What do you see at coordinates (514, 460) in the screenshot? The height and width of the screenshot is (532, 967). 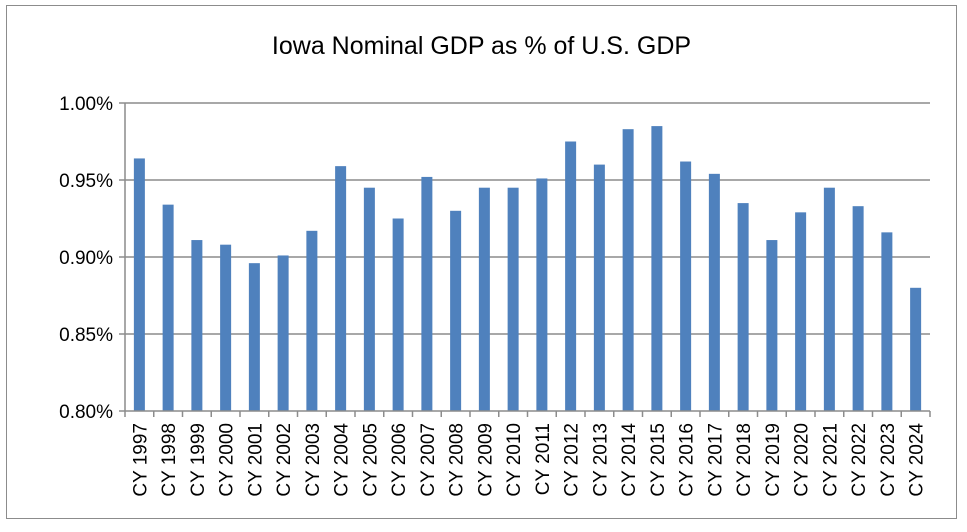 I see `x-tick-label: CY 2010` at bounding box center [514, 460].